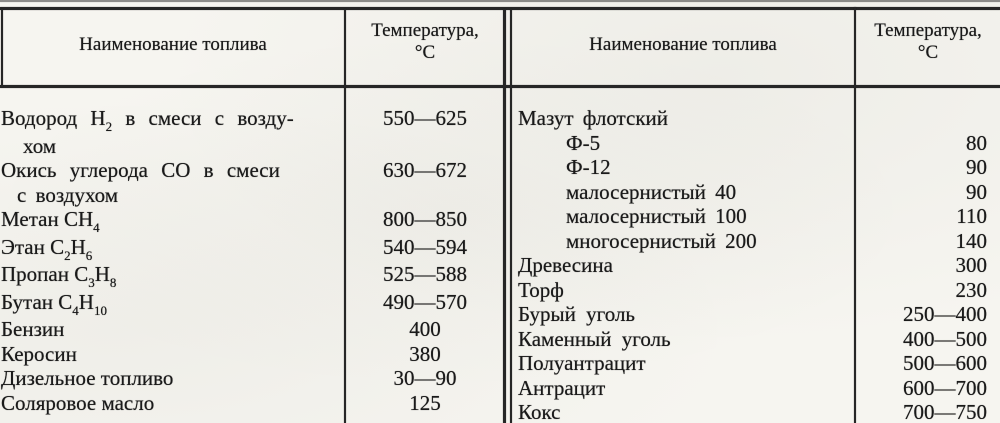 The image size is (1000, 423). What do you see at coordinates (945, 363) in the screenshot?
I see `temperature-cell: 500—600` at bounding box center [945, 363].